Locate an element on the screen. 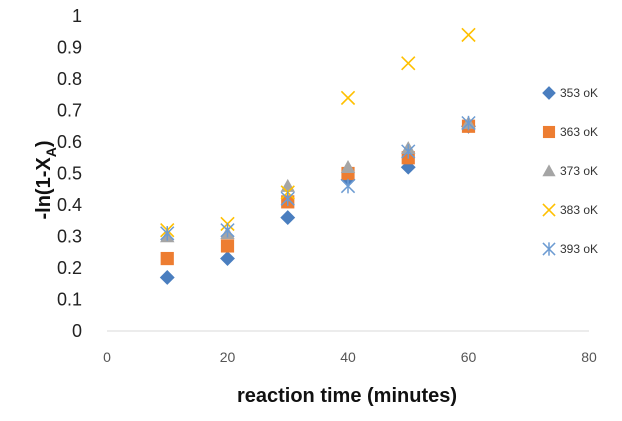 The height and width of the screenshot is (421, 622). y-axis-title-subscript: A is located at coordinates (51, 152).